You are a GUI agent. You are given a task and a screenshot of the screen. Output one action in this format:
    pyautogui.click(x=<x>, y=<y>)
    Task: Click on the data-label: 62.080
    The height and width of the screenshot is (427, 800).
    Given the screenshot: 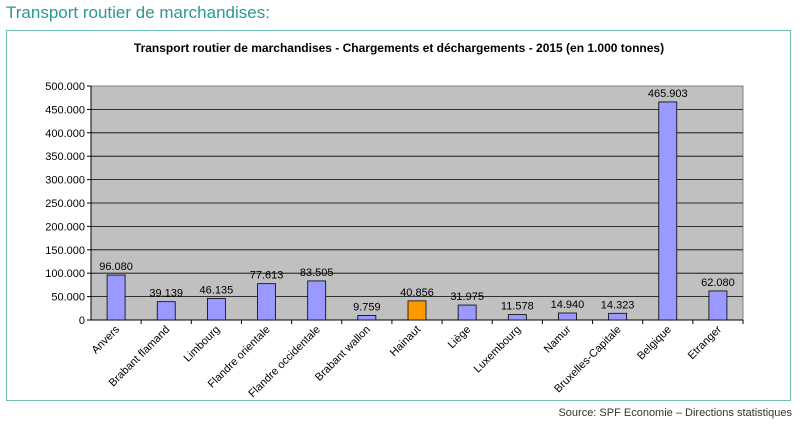 What is the action you would take?
    pyautogui.click(x=718, y=283)
    